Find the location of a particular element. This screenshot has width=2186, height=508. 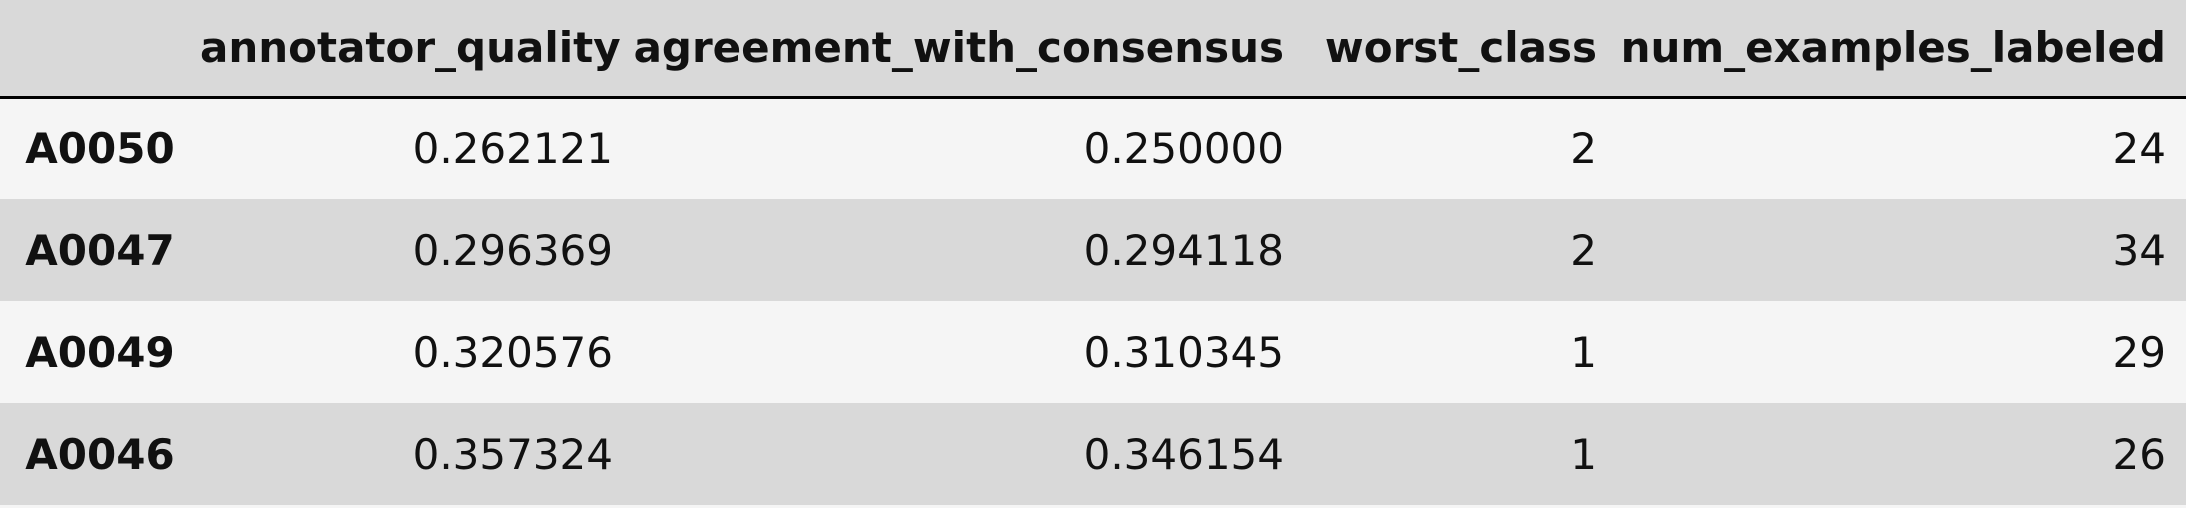

table-cell: 0.296369 is located at coordinates (512, 250).